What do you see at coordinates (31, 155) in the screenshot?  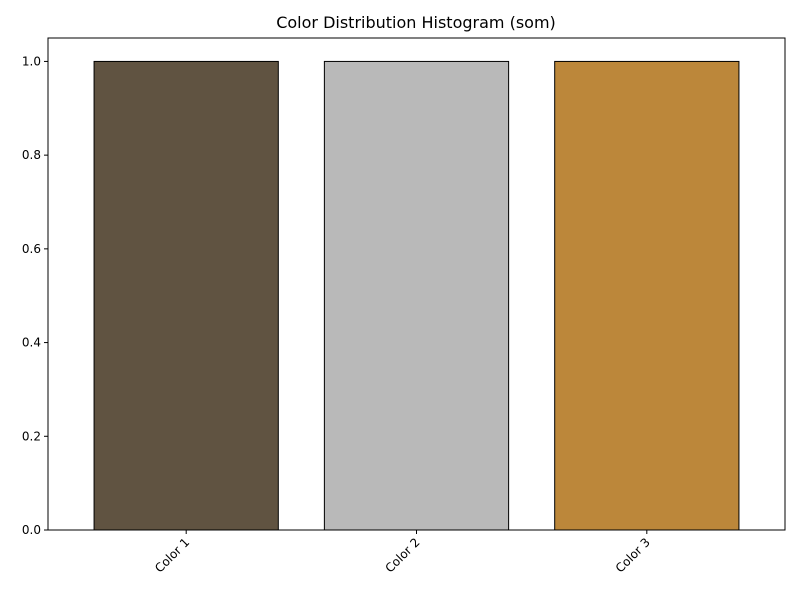 I see `y-tick-label: 0.8` at bounding box center [31, 155].